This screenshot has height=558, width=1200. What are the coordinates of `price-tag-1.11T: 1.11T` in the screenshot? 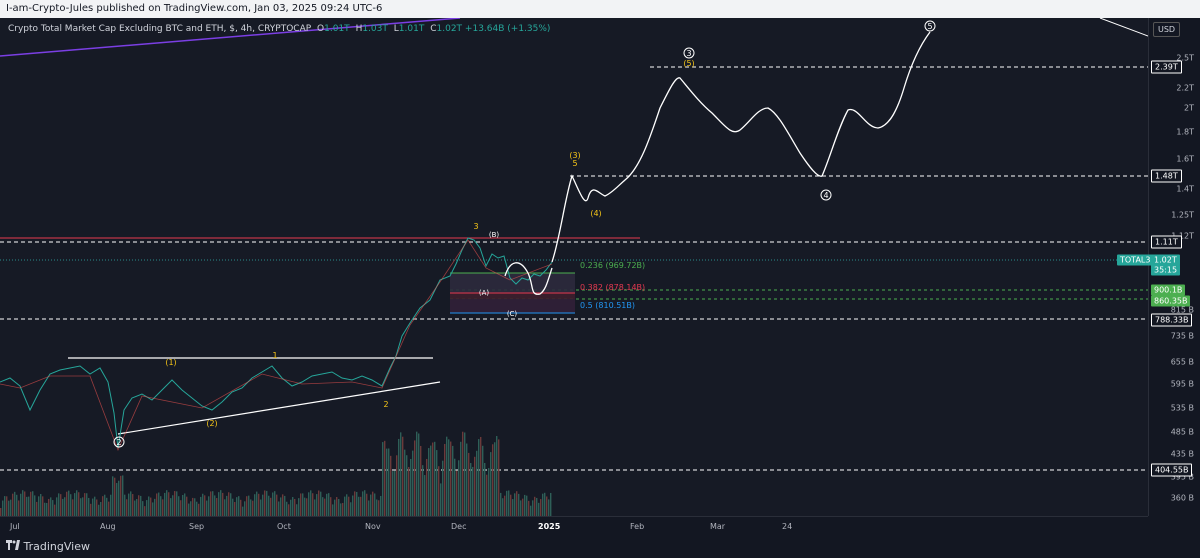 It's located at (1166, 242).